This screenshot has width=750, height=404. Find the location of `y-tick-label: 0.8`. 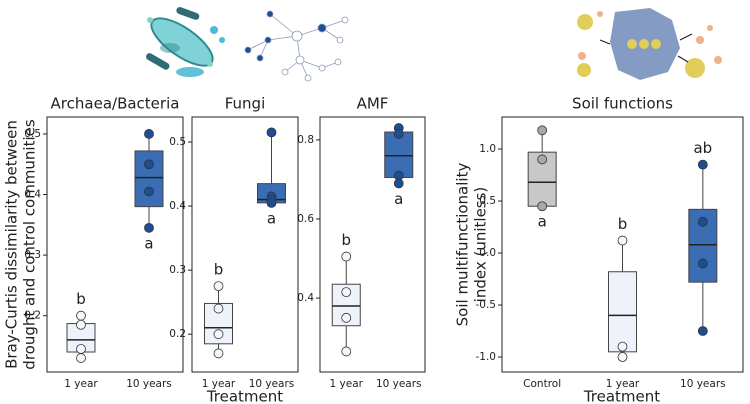

y-tick-label: 0.8 is located at coordinates (305, 140).